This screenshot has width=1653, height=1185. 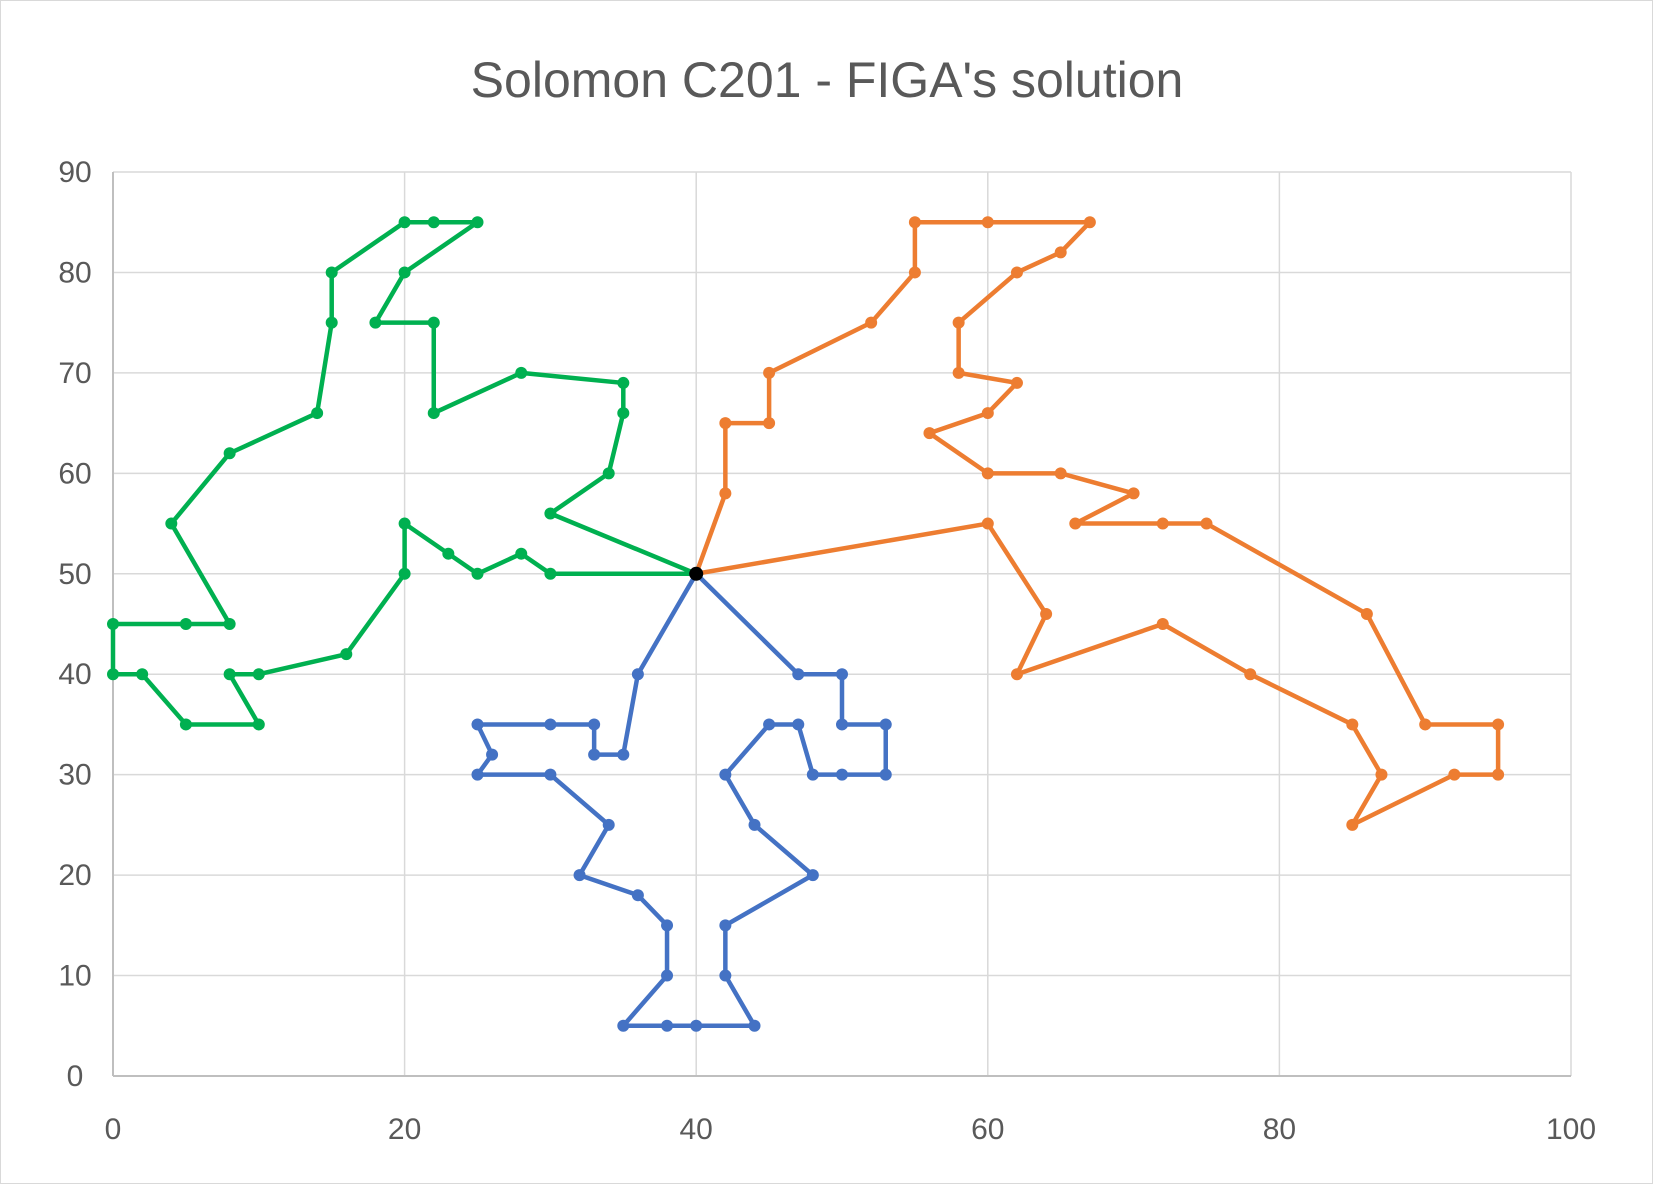 What do you see at coordinates (74, 473) in the screenshot?
I see `y-tick-label: 60` at bounding box center [74, 473].